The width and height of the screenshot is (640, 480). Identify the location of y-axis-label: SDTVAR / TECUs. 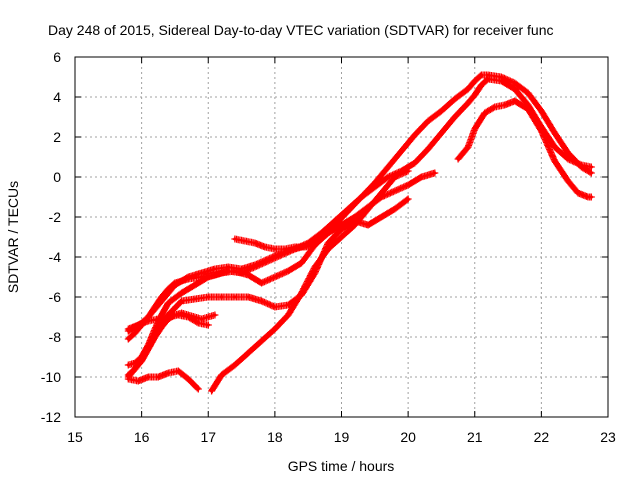
(13, 237).